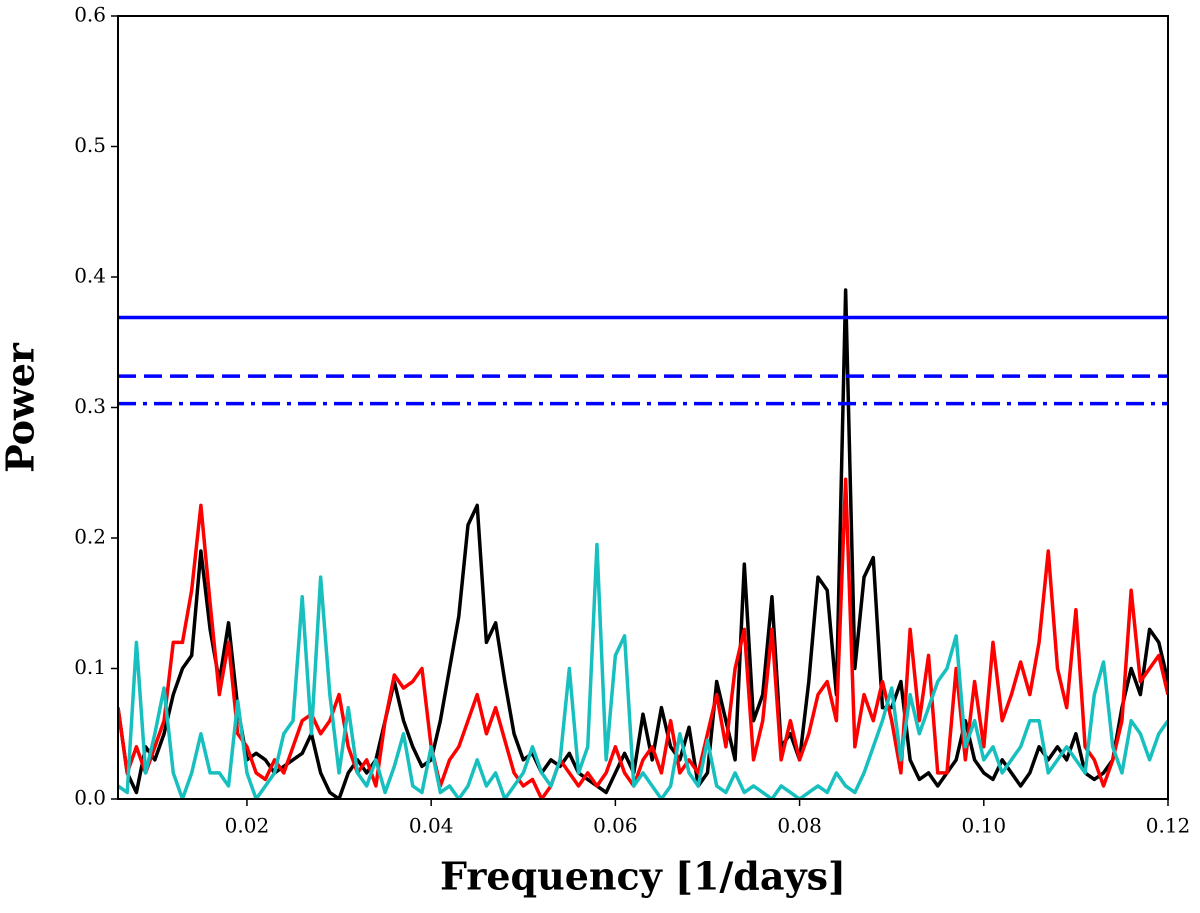 The height and width of the screenshot is (913, 1200). What do you see at coordinates (90, 15) in the screenshot?
I see `y-tick-label: 0.6` at bounding box center [90, 15].